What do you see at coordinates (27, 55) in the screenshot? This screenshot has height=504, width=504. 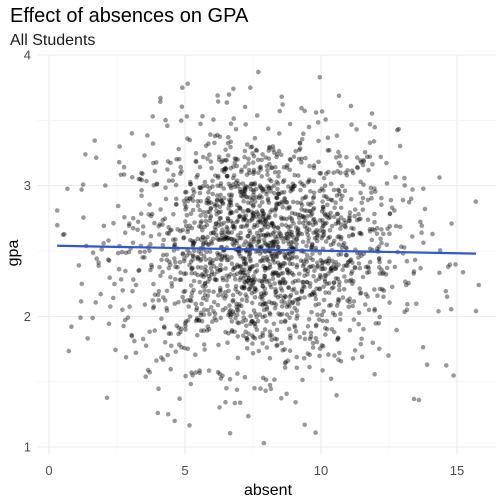 I see `y-tick-label: 4` at bounding box center [27, 55].